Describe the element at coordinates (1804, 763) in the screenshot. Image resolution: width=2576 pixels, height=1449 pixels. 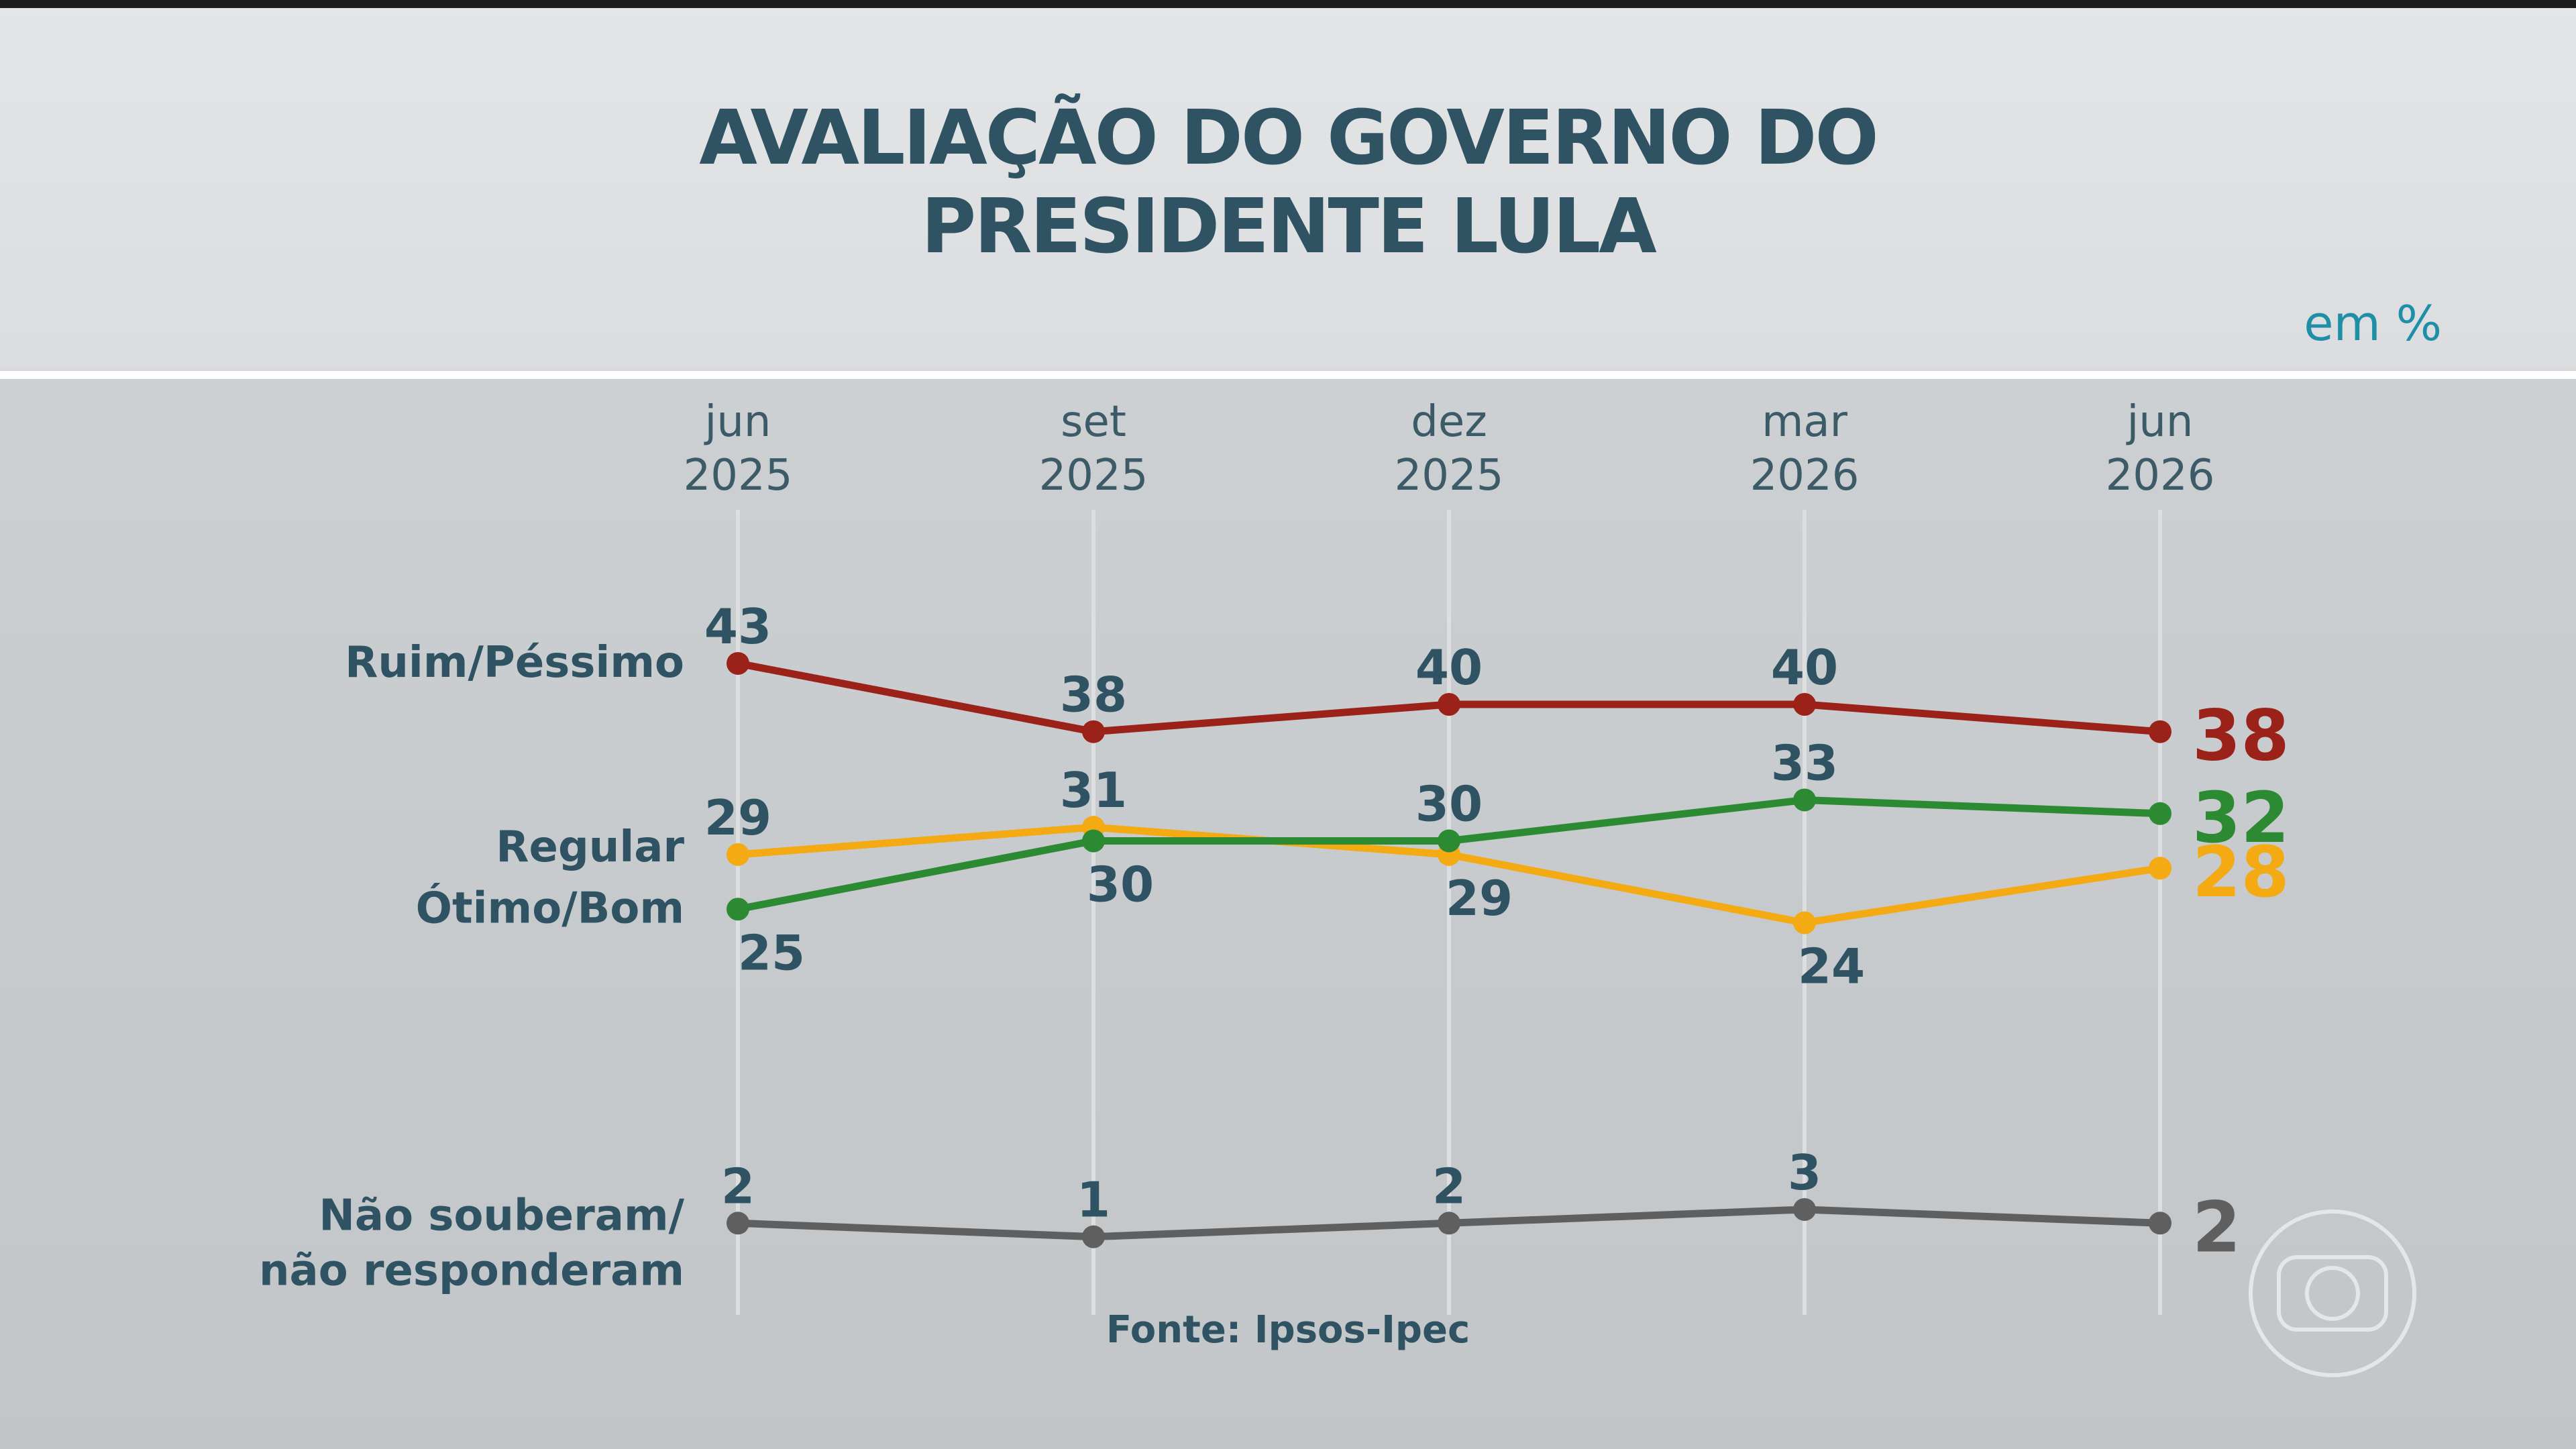
I see `data-label: 33` at that location.